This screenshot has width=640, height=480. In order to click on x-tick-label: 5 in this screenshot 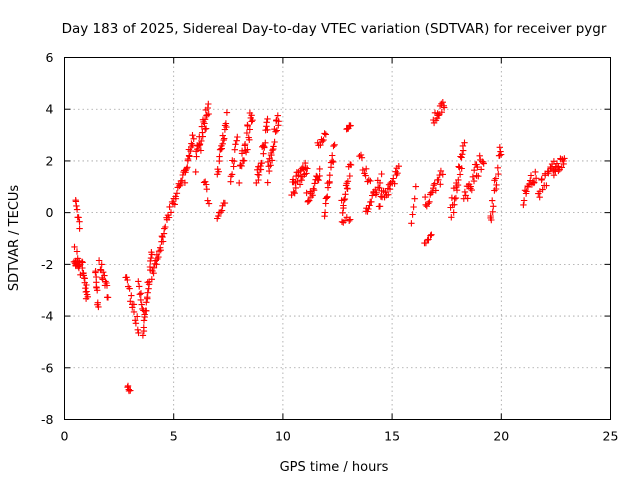, I will do `click(174, 436)`.